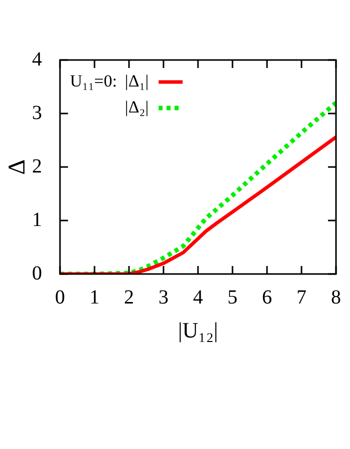 The width and height of the screenshot is (350, 449). Describe the element at coordinates (37, 166) in the screenshot. I see `y-tick-label: 2` at that location.